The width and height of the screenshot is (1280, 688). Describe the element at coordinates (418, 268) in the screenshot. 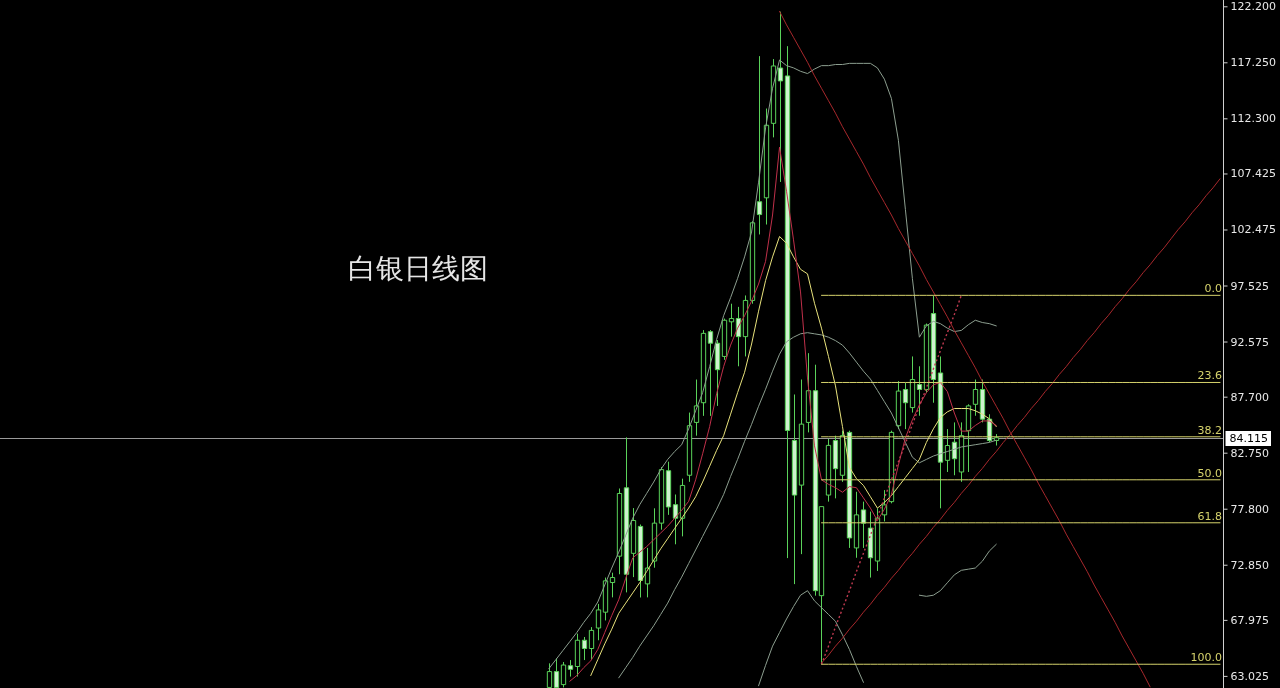

I see `title: 白银日线图` at that location.